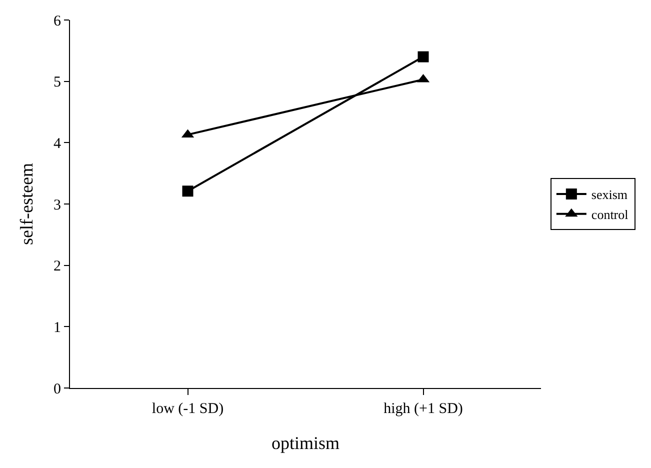 Image resolution: width=651 pixels, height=468 pixels. Describe the element at coordinates (305, 443) in the screenshot. I see `x-axis-title: optimism` at that location.